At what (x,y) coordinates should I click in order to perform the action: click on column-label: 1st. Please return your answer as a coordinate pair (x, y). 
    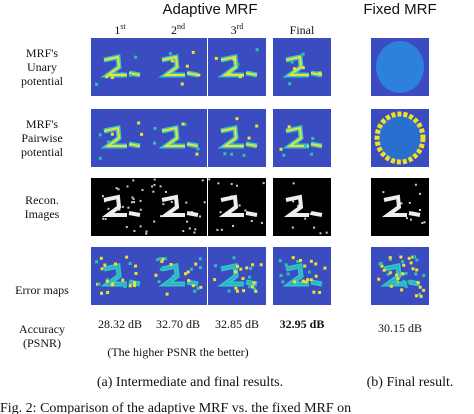
    Looking at the image, I should click on (120, 29).